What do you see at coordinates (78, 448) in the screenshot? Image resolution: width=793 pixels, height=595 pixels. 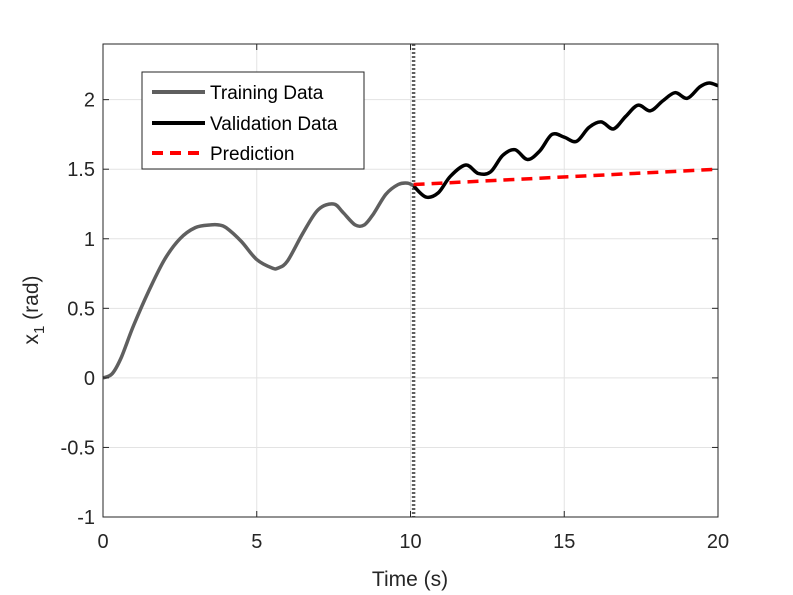 I see `y-tick-label: -0.5` at bounding box center [78, 448].